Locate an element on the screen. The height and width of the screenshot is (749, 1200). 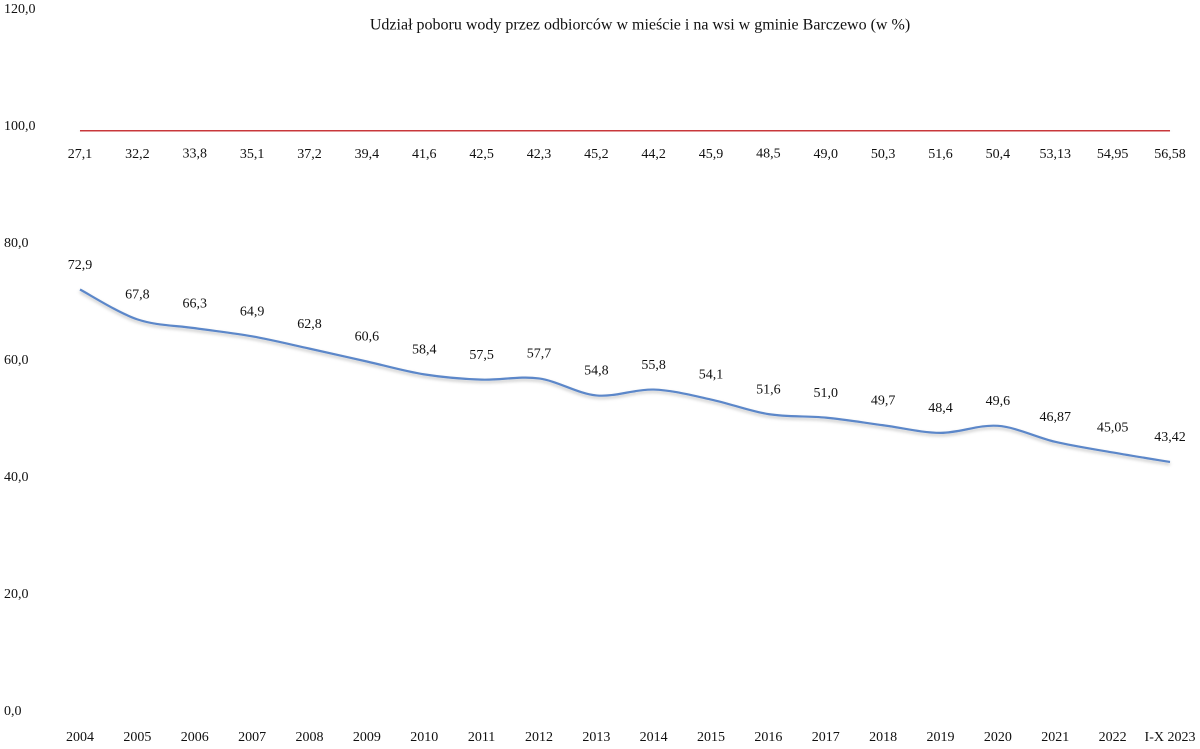
data-label: 33,8 is located at coordinates (194, 154).